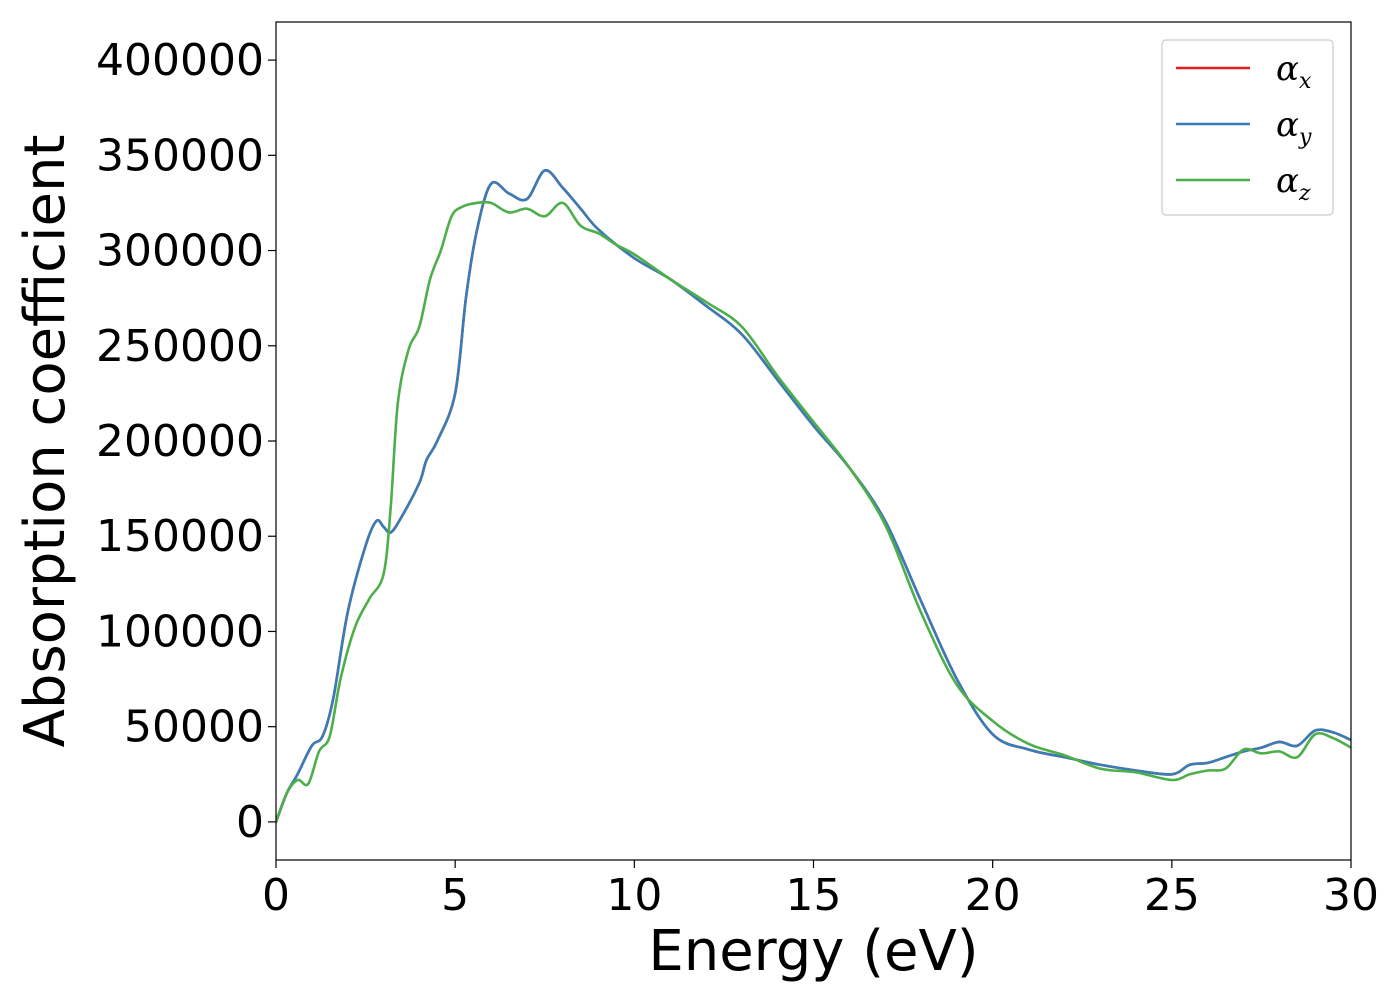  What do you see at coordinates (814, 895) in the screenshot?
I see `x-tick-label: 15` at bounding box center [814, 895].